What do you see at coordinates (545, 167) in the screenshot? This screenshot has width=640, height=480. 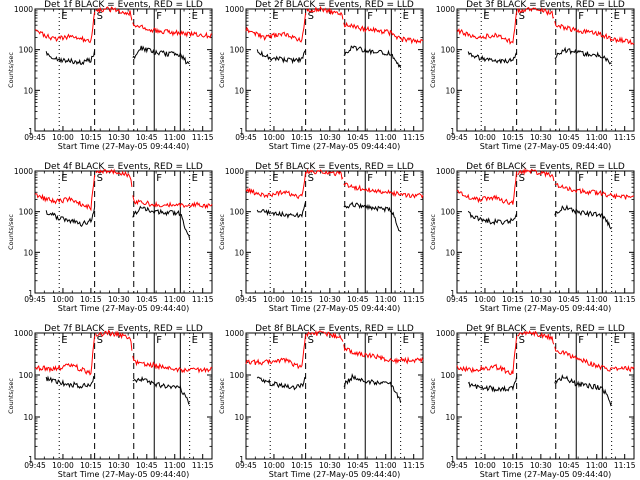 I see `panel-title: Det 6f BLACK = Events, RED = LLD` at bounding box center [545, 167].